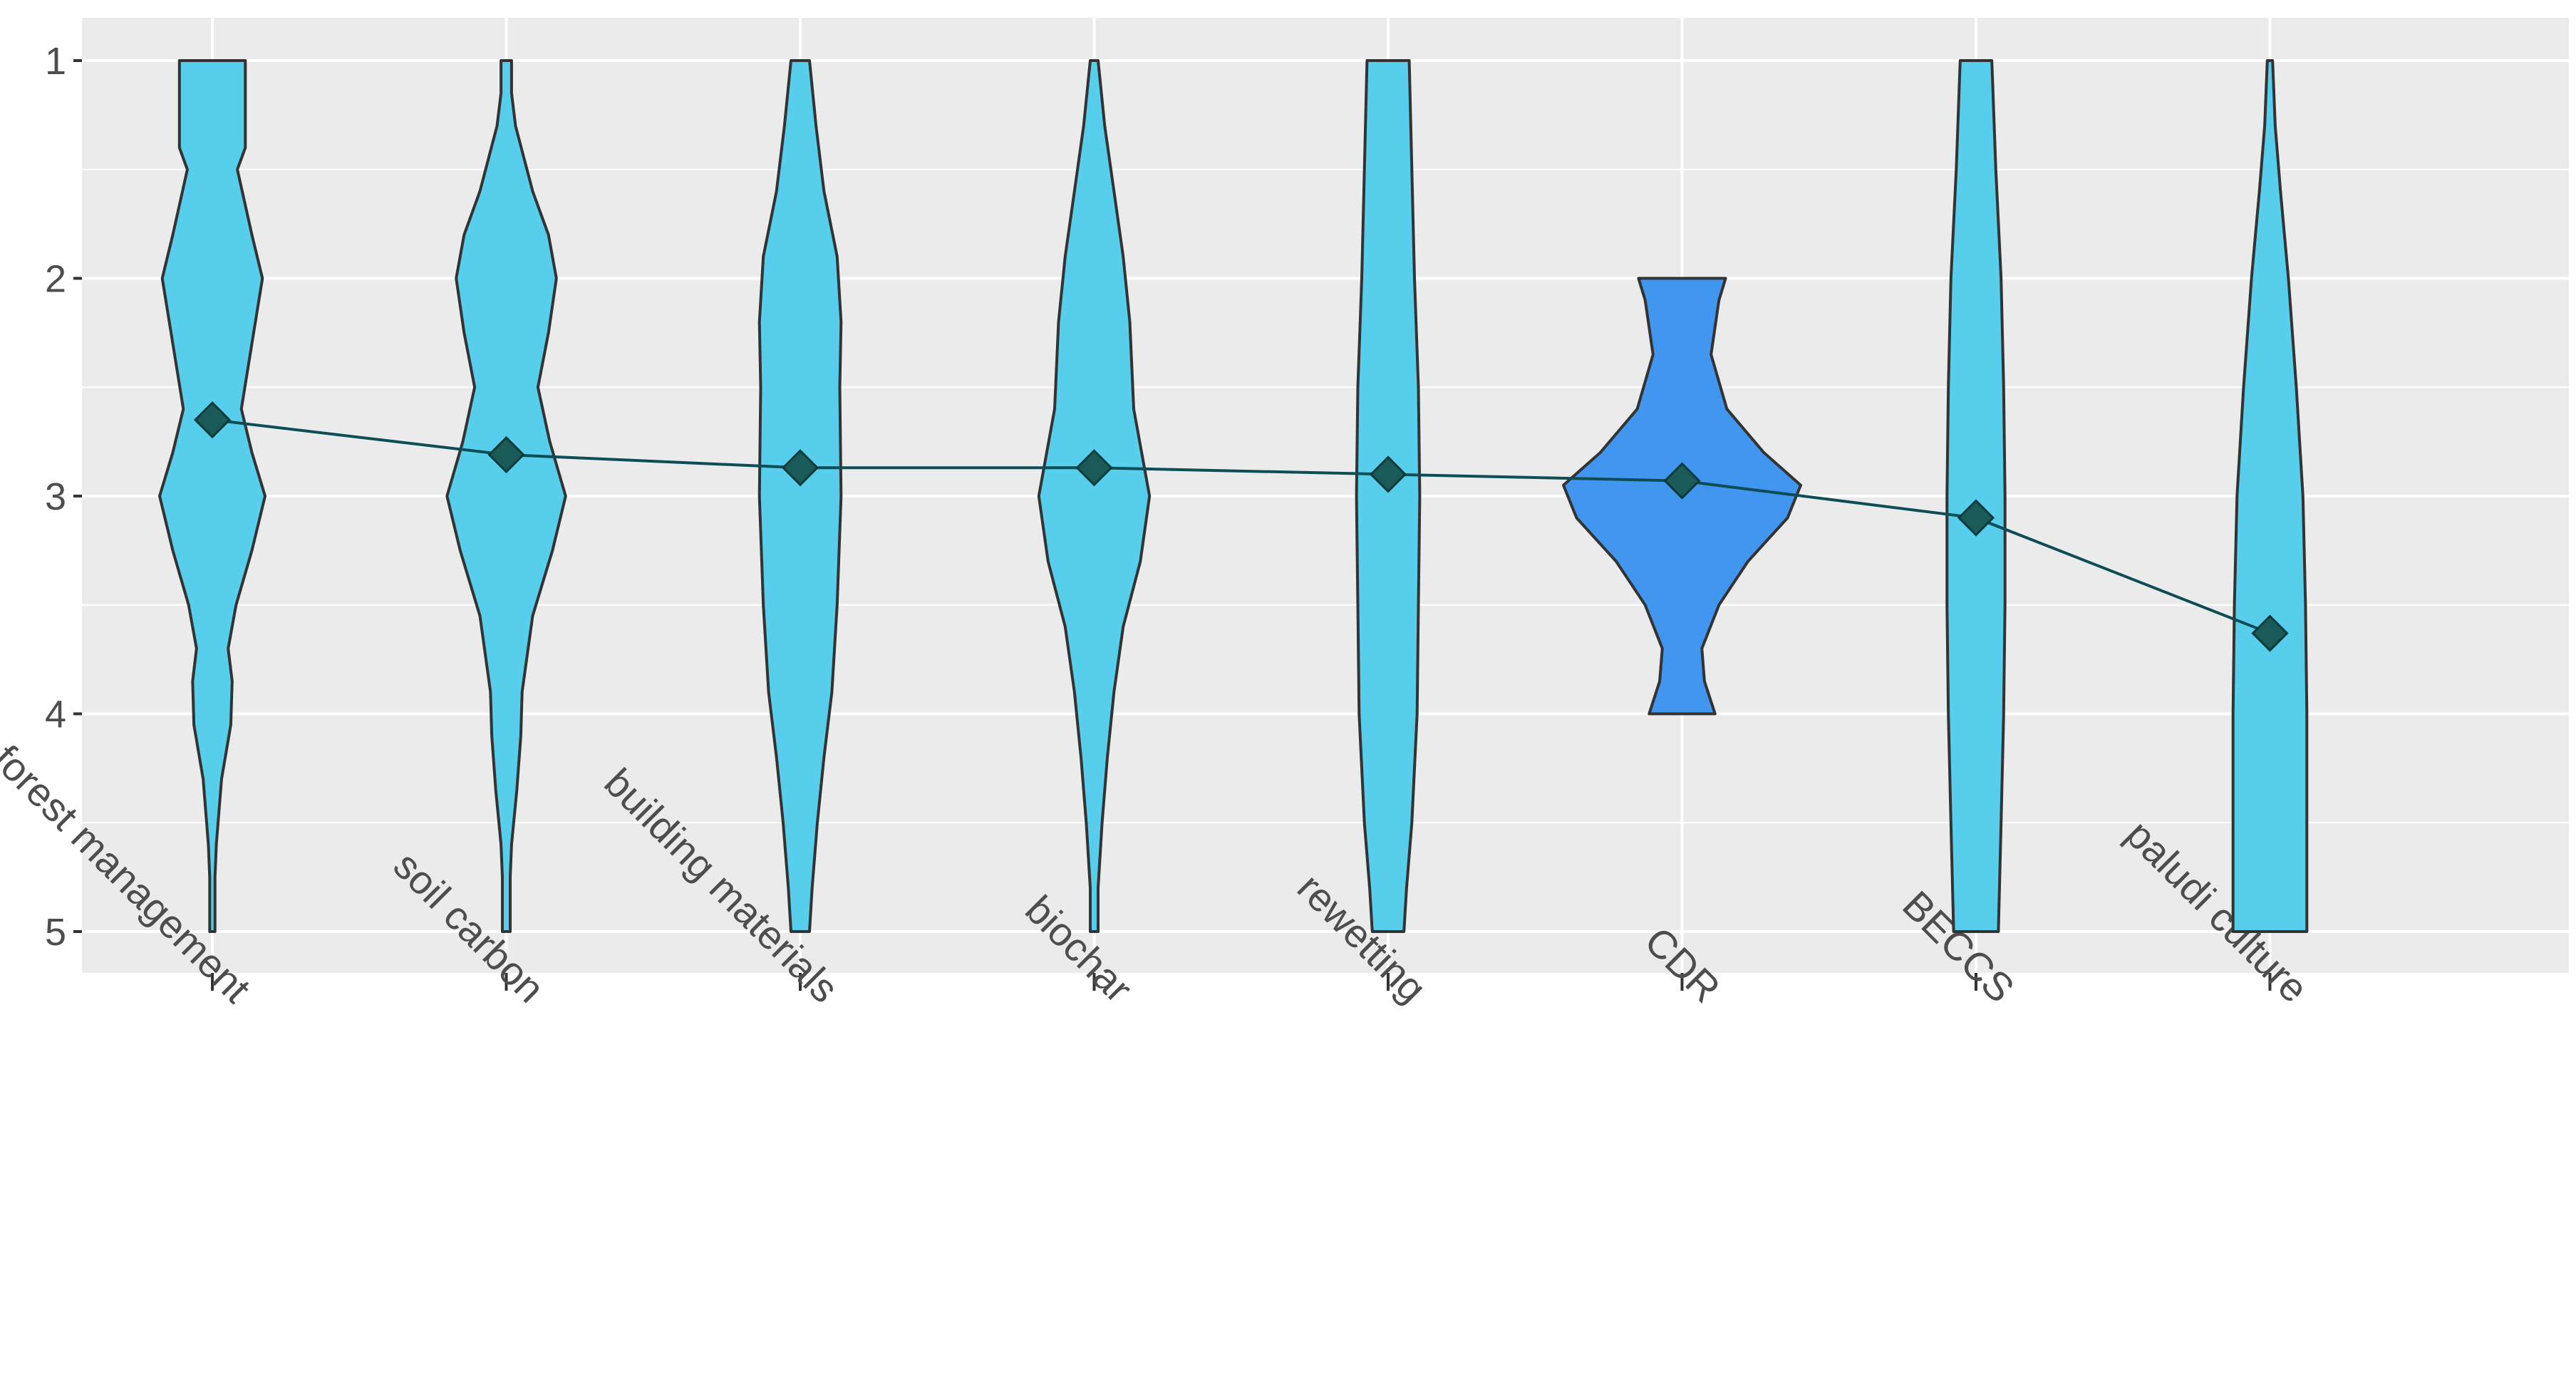 The height and width of the screenshot is (1392, 2576). What do you see at coordinates (56, 496) in the screenshot?
I see `y-tick-label: 3` at bounding box center [56, 496].